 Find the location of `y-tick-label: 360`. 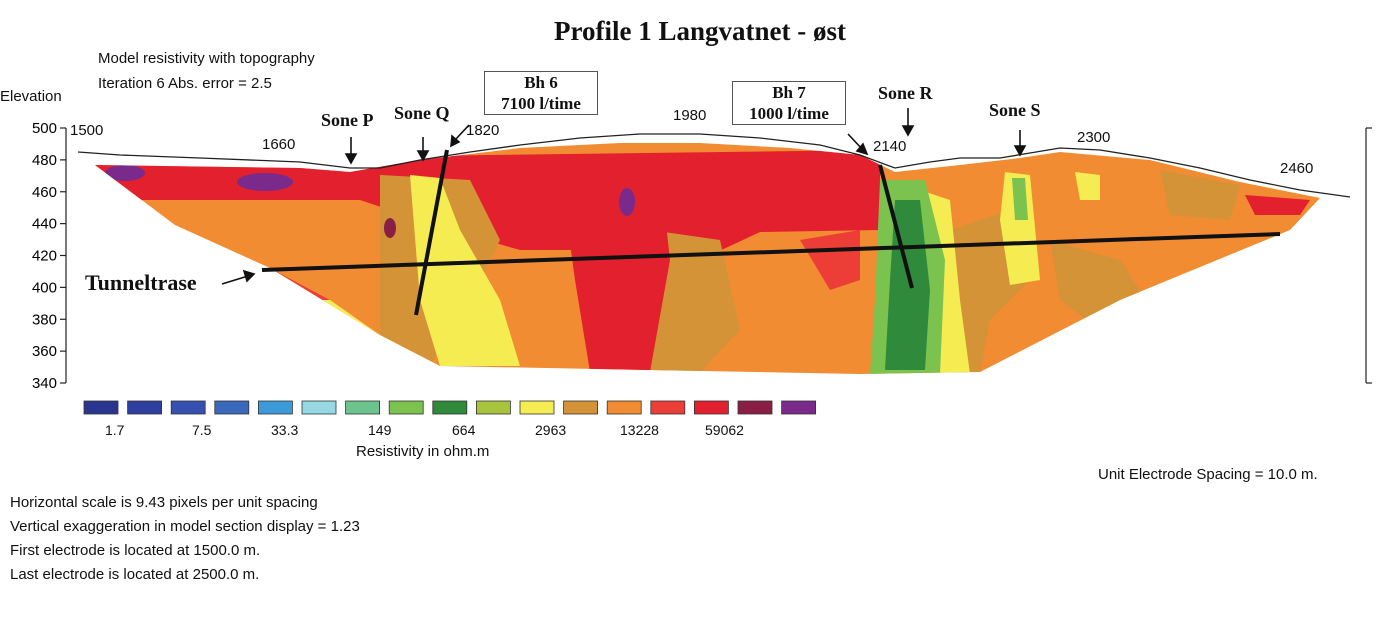

y-tick-label: 360 is located at coordinates (44, 351).